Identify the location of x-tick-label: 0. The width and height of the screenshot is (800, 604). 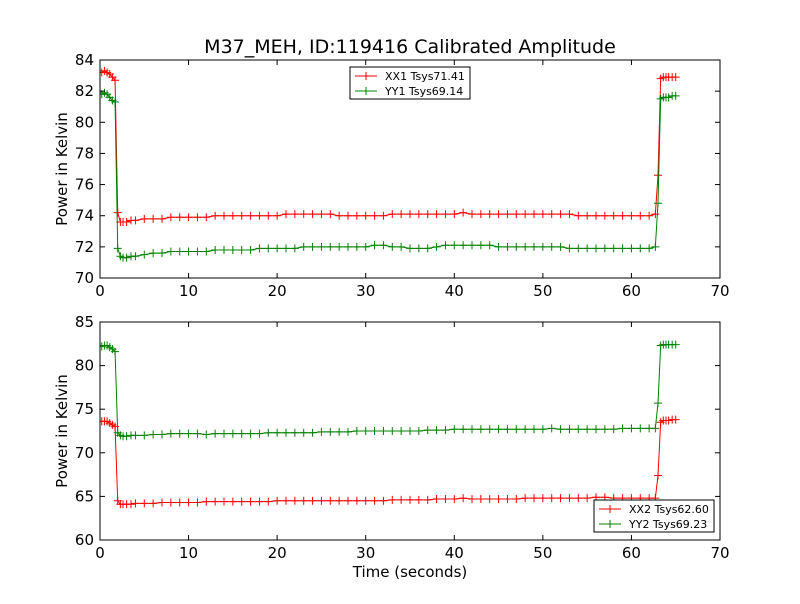
(100, 291).